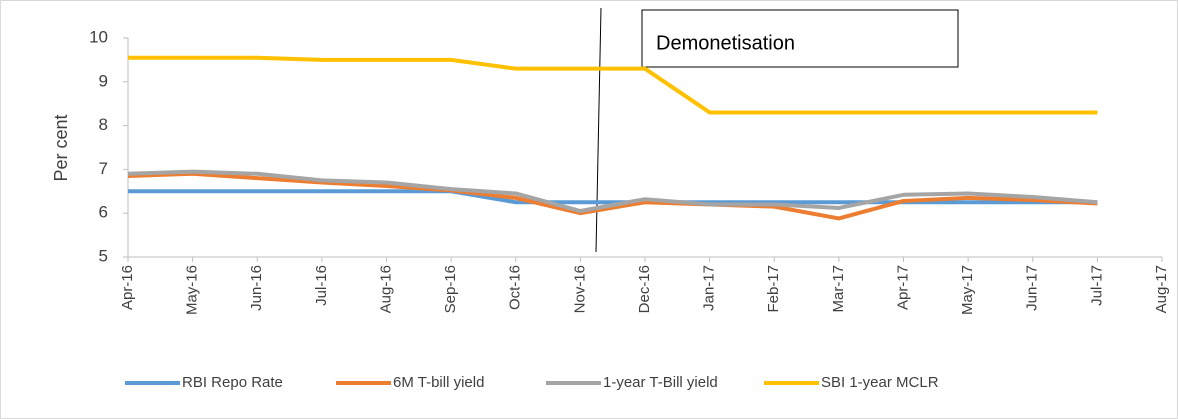 The image size is (1178, 419). What do you see at coordinates (902, 287) in the screenshot?
I see `x-tick-label: Apr-17` at bounding box center [902, 287].